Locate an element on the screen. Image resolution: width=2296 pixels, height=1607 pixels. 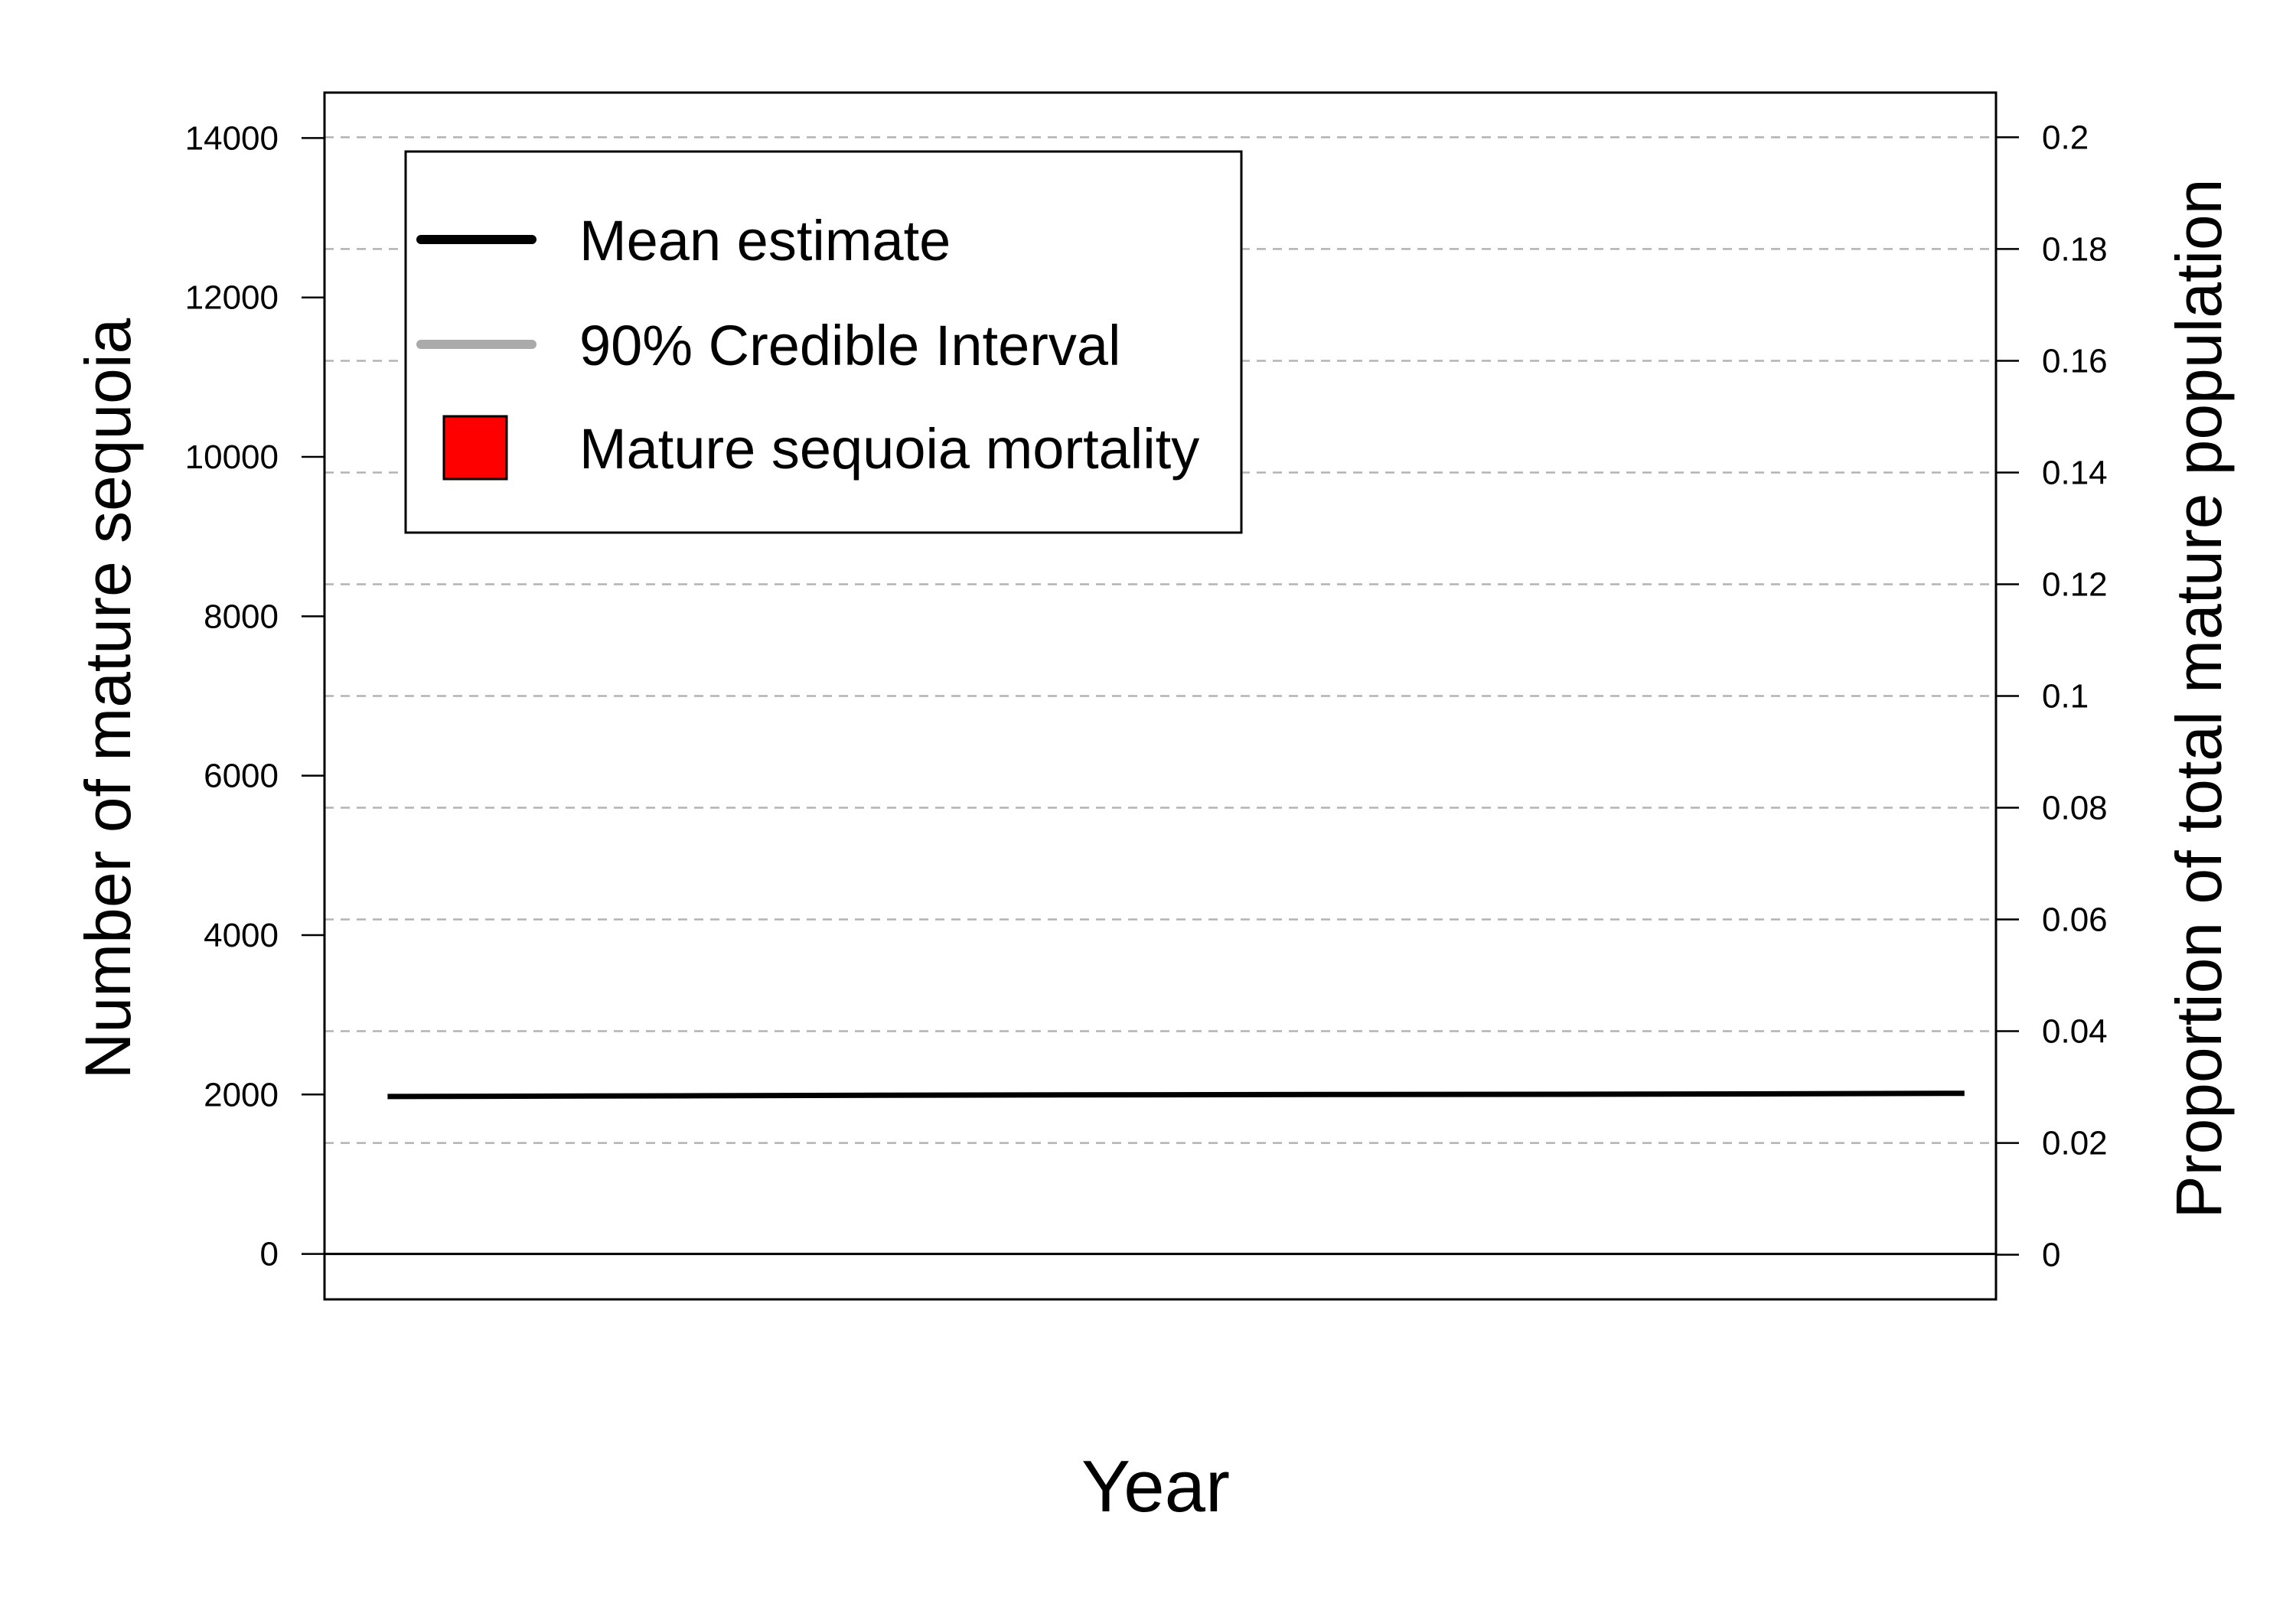
right-axis-tick-label: 0.04 is located at coordinates (2075, 1032).